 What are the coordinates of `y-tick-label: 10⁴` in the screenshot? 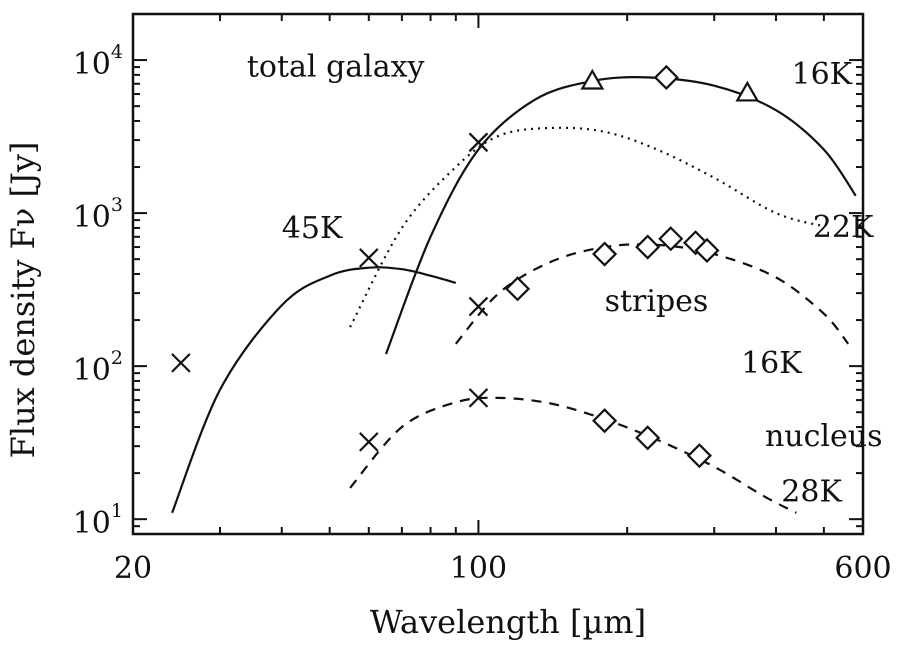 It's located at (98, 61).